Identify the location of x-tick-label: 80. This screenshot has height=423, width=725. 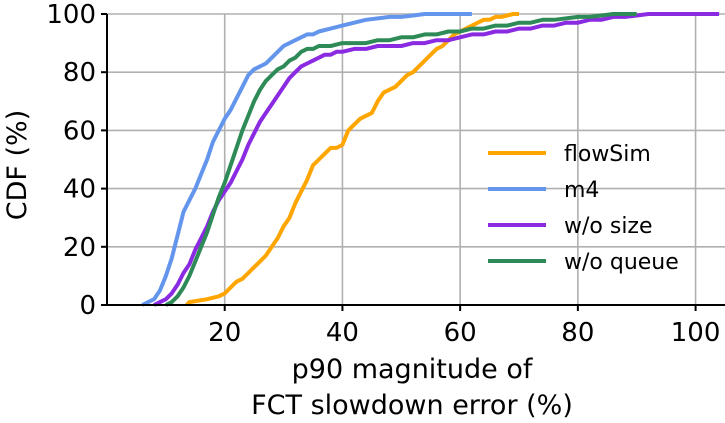
(577, 333).